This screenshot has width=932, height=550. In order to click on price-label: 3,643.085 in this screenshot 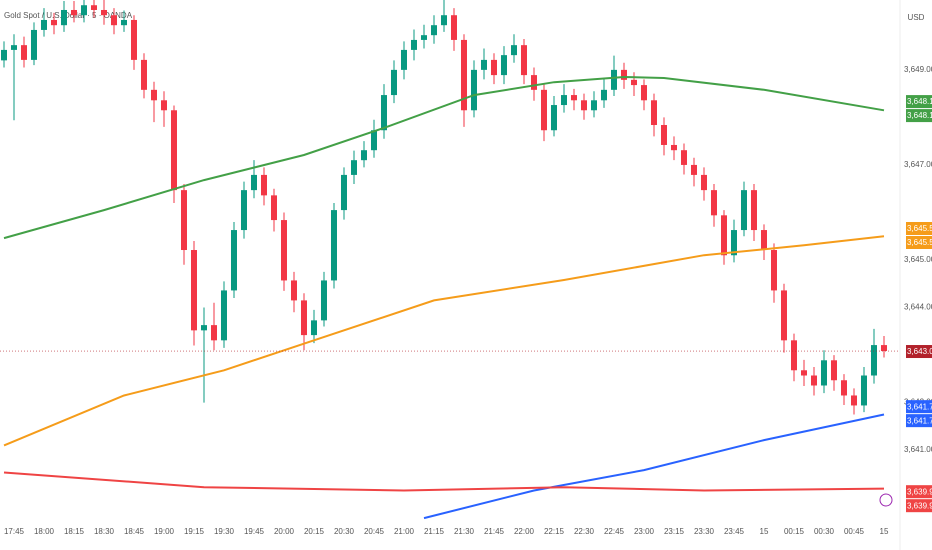, I will do `click(919, 351)`.